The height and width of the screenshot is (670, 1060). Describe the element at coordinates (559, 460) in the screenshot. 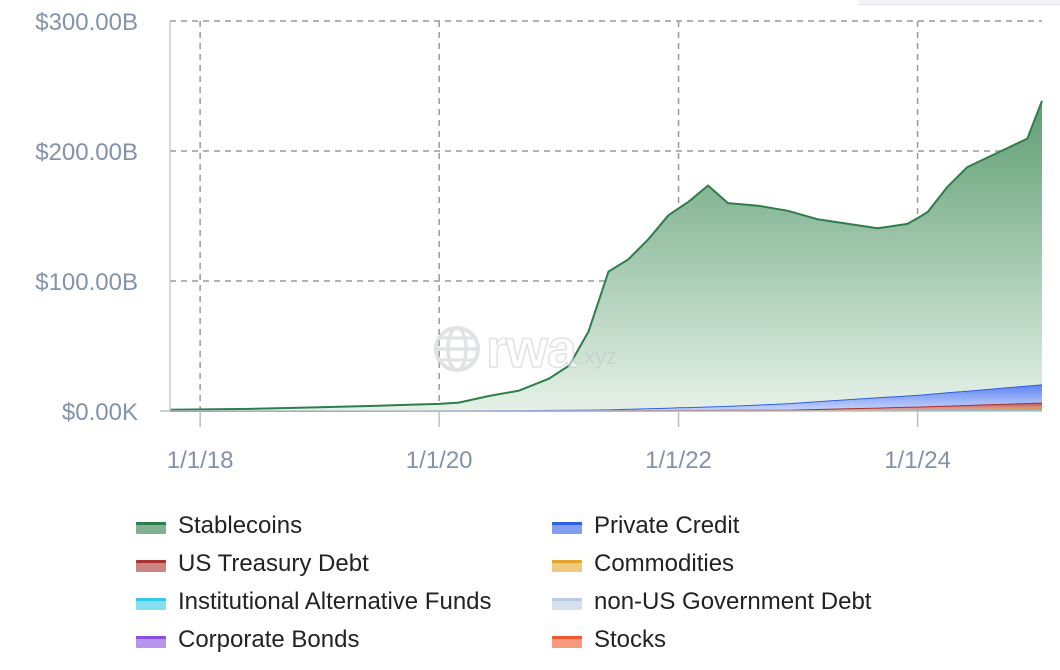

I see `x-axis-ticks: 1/1/18 1/1/20 1/1/22 1/1/24` at that location.